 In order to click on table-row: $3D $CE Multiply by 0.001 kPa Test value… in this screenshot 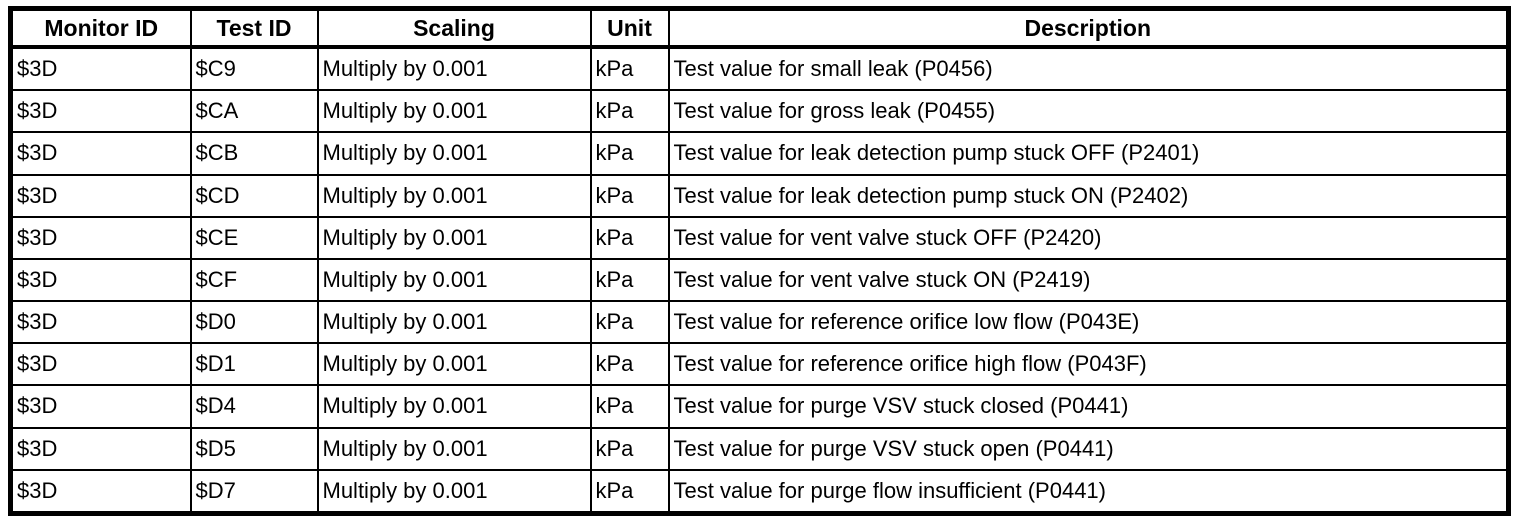, I will do `click(759, 237)`.